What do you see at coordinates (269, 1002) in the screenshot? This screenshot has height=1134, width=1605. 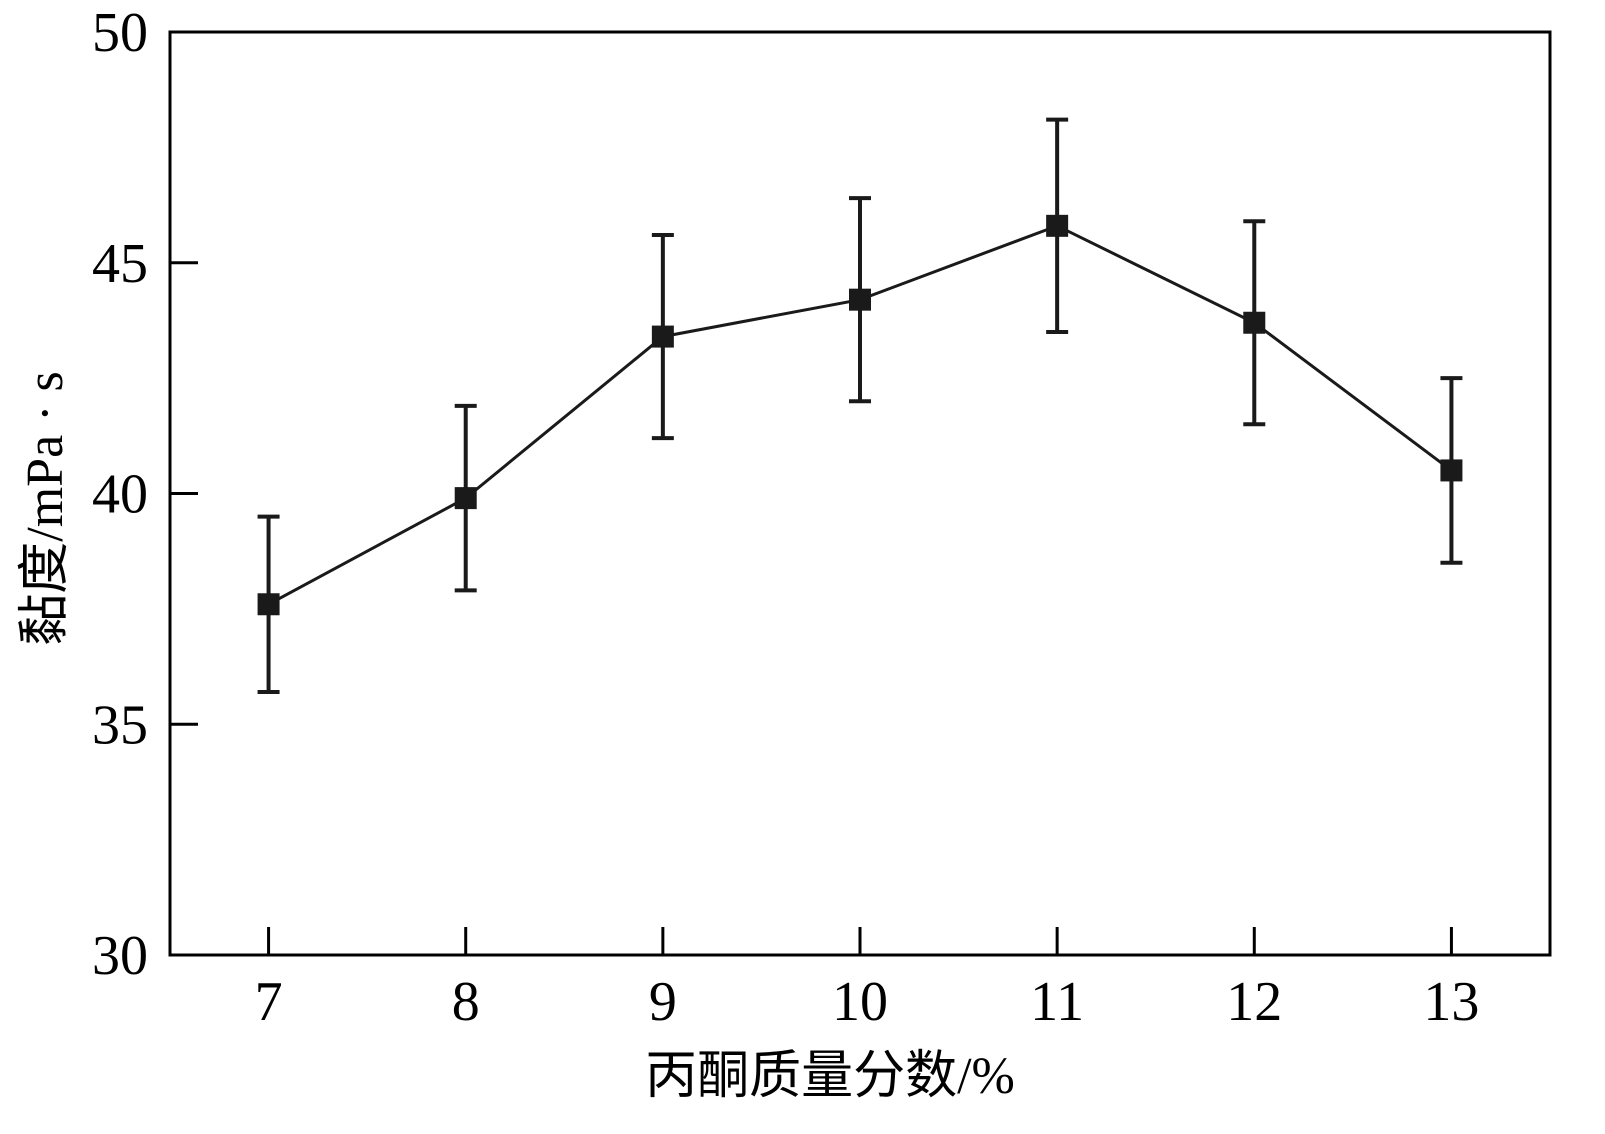 I see `x-tick-label: 7` at bounding box center [269, 1002].